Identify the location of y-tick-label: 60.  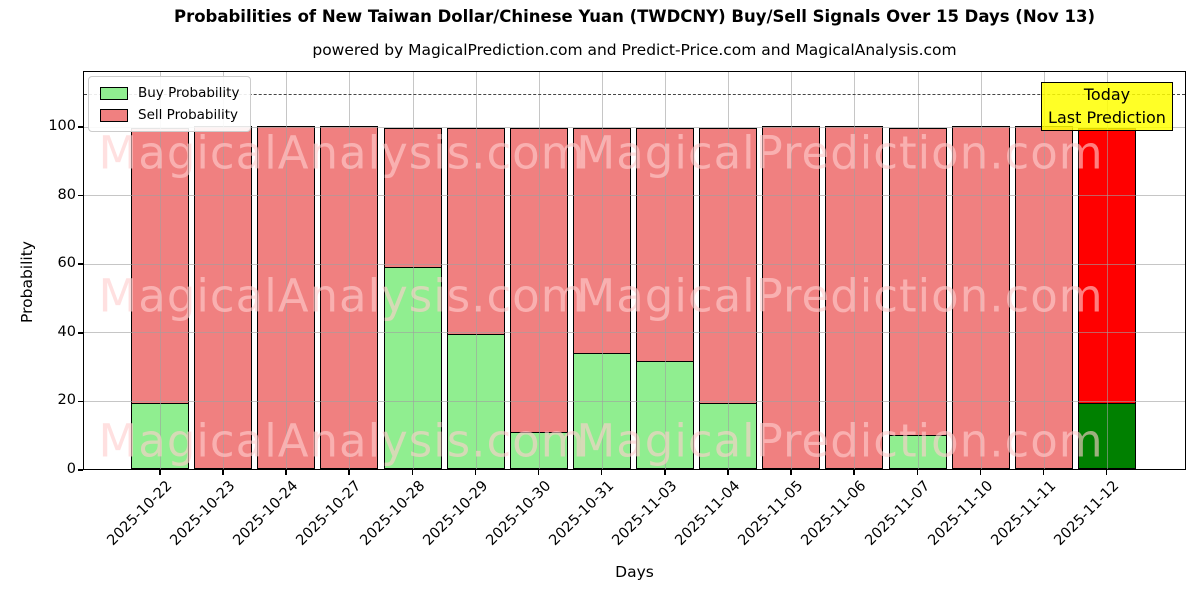
(66, 263).